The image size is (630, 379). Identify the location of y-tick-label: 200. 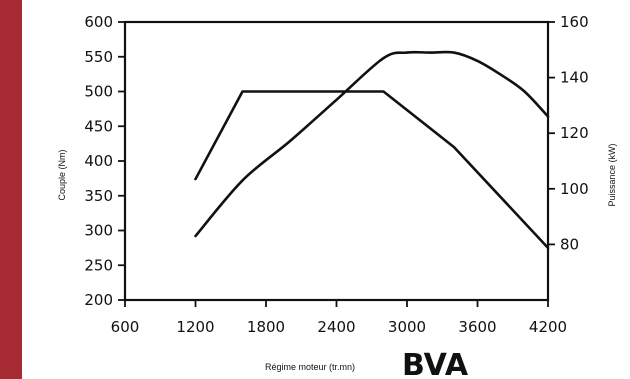
(98, 300).